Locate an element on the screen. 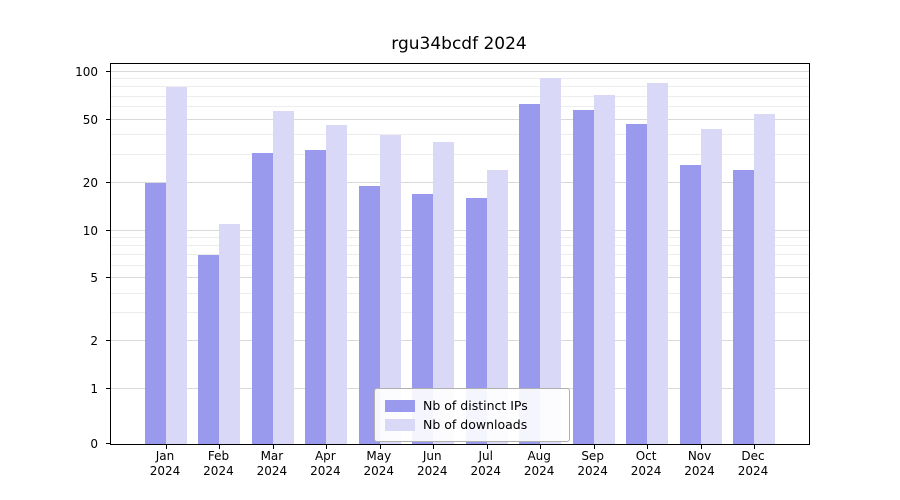 The image size is (900, 500). y-tick-label: 0 is located at coordinates (94, 444).